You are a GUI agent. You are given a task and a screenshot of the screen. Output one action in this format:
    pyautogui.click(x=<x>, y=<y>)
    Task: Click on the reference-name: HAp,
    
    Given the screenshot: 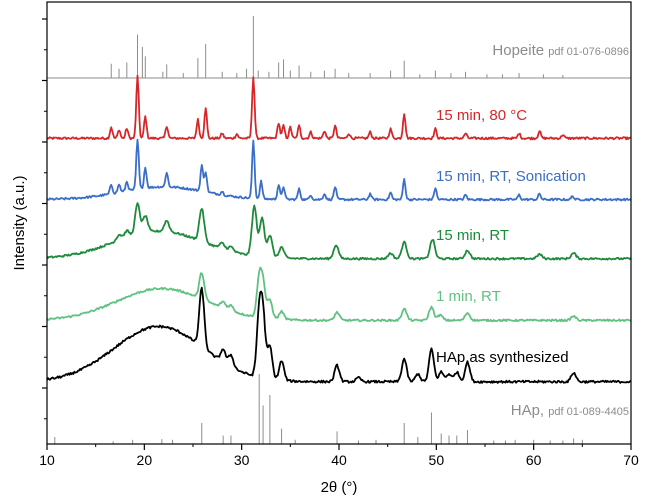 What is the action you would take?
    pyautogui.click(x=530, y=410)
    